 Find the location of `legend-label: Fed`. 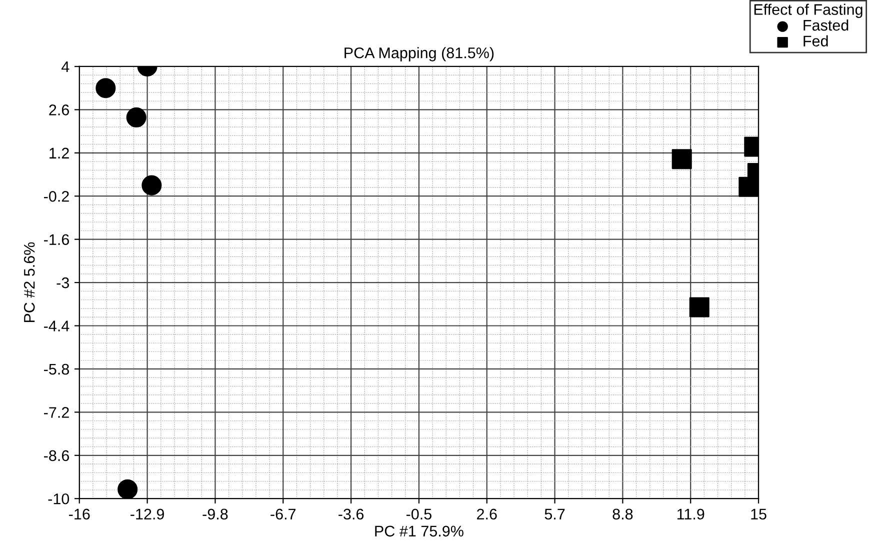

legend-label: Fed is located at coordinates (816, 40).